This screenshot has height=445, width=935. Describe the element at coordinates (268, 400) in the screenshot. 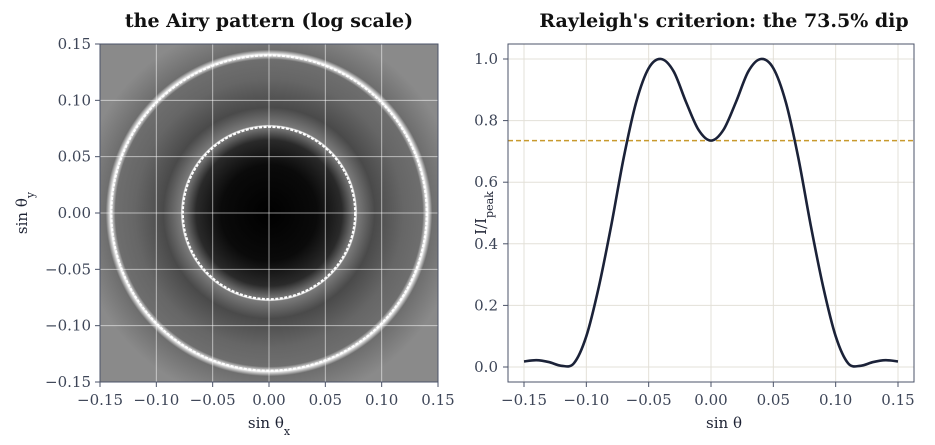

I see `heatmap-x-tick-label: 0.00` at that location.